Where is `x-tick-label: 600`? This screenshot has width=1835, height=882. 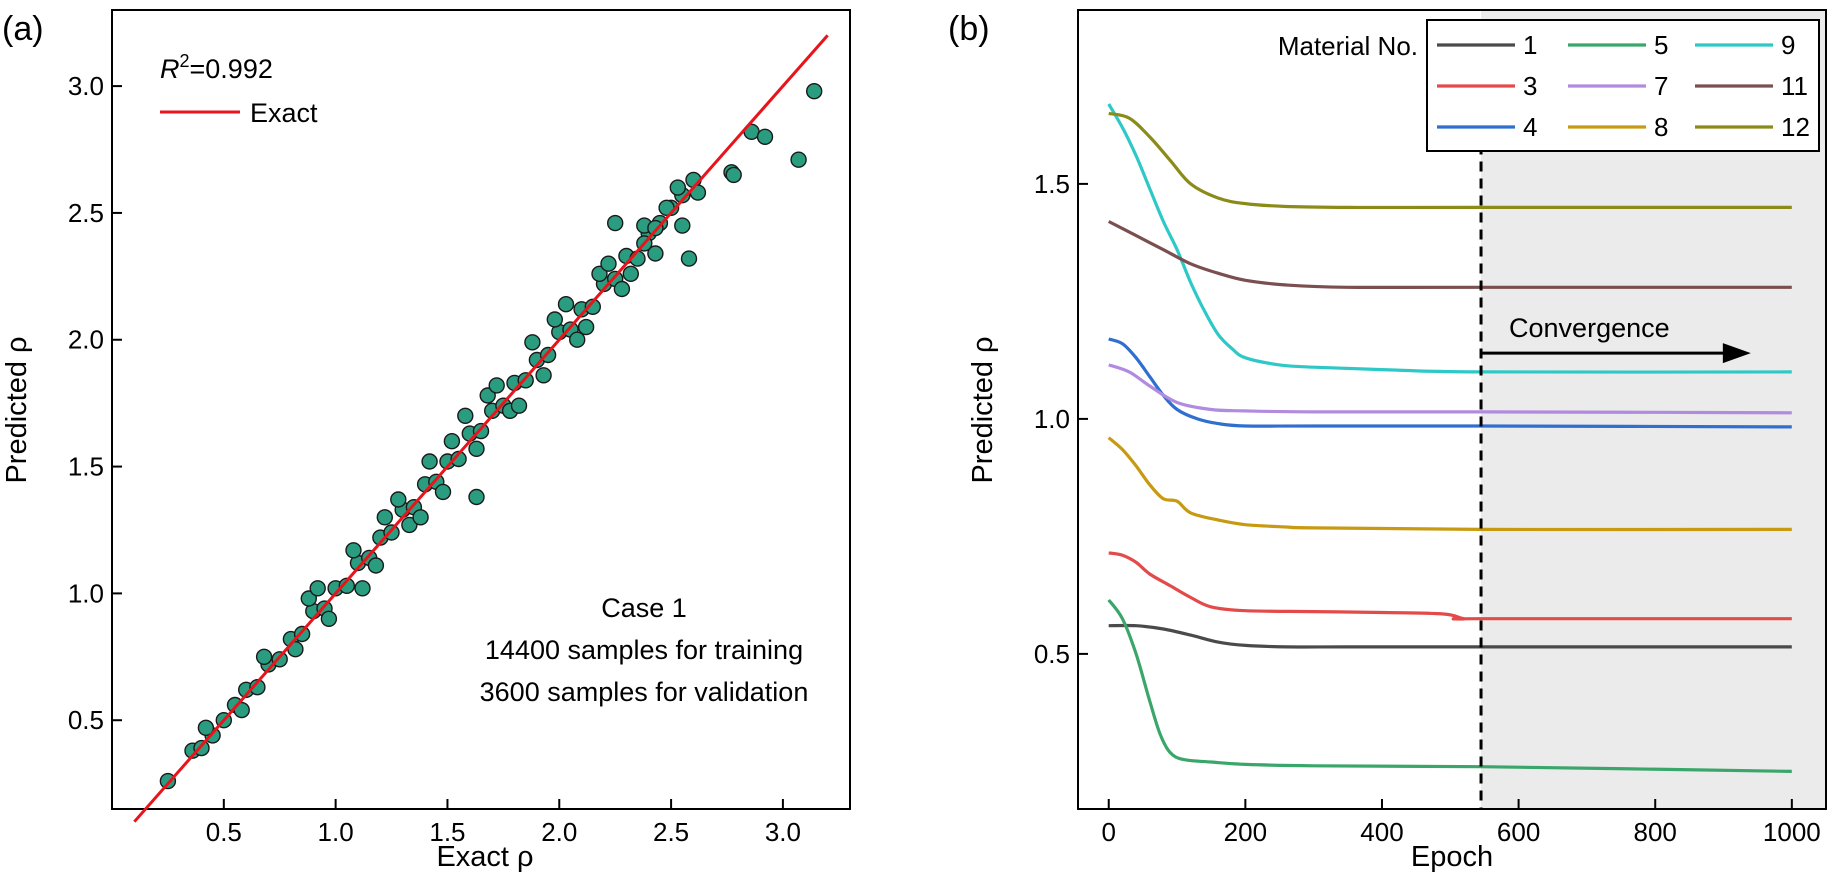 x-tick-label: 600 is located at coordinates (1518, 832).